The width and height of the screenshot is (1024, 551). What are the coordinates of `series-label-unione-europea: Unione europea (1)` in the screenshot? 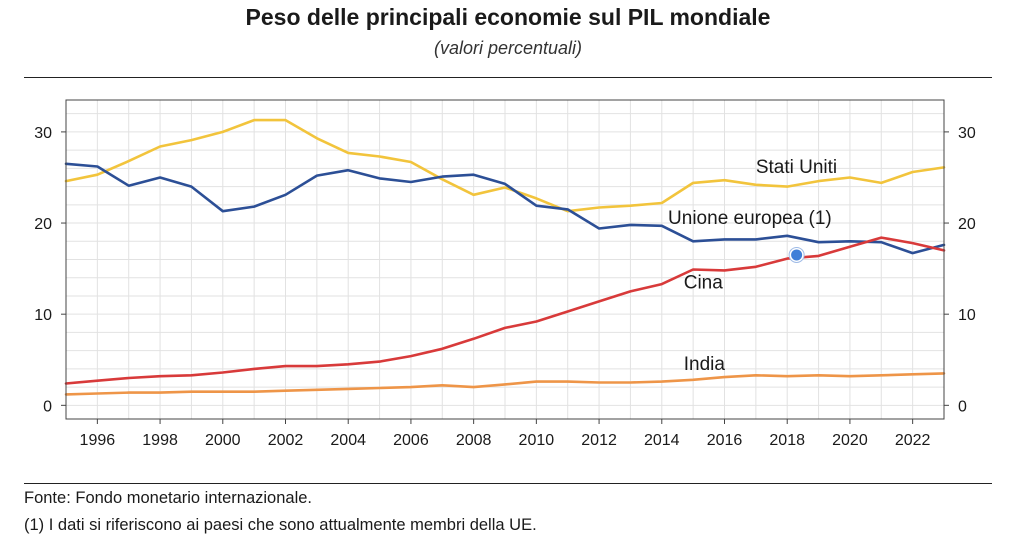 It's located at (750, 218).